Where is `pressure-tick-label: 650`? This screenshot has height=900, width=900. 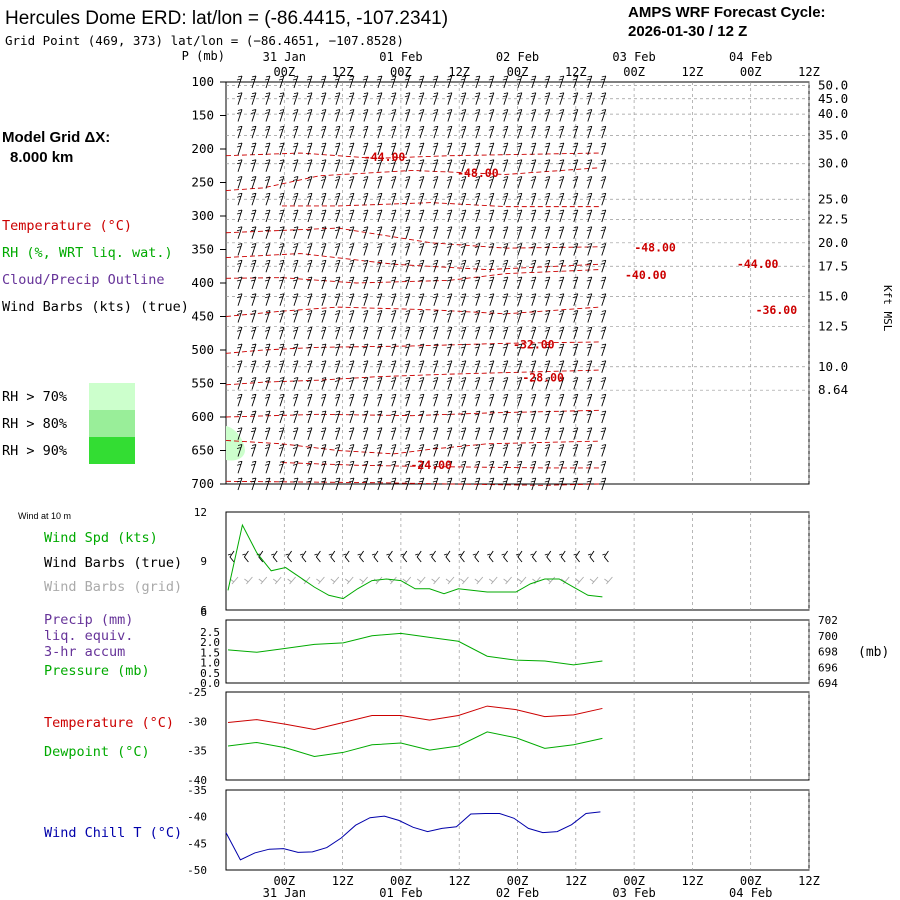
pressure-tick-label: 650 is located at coordinates (202, 450).